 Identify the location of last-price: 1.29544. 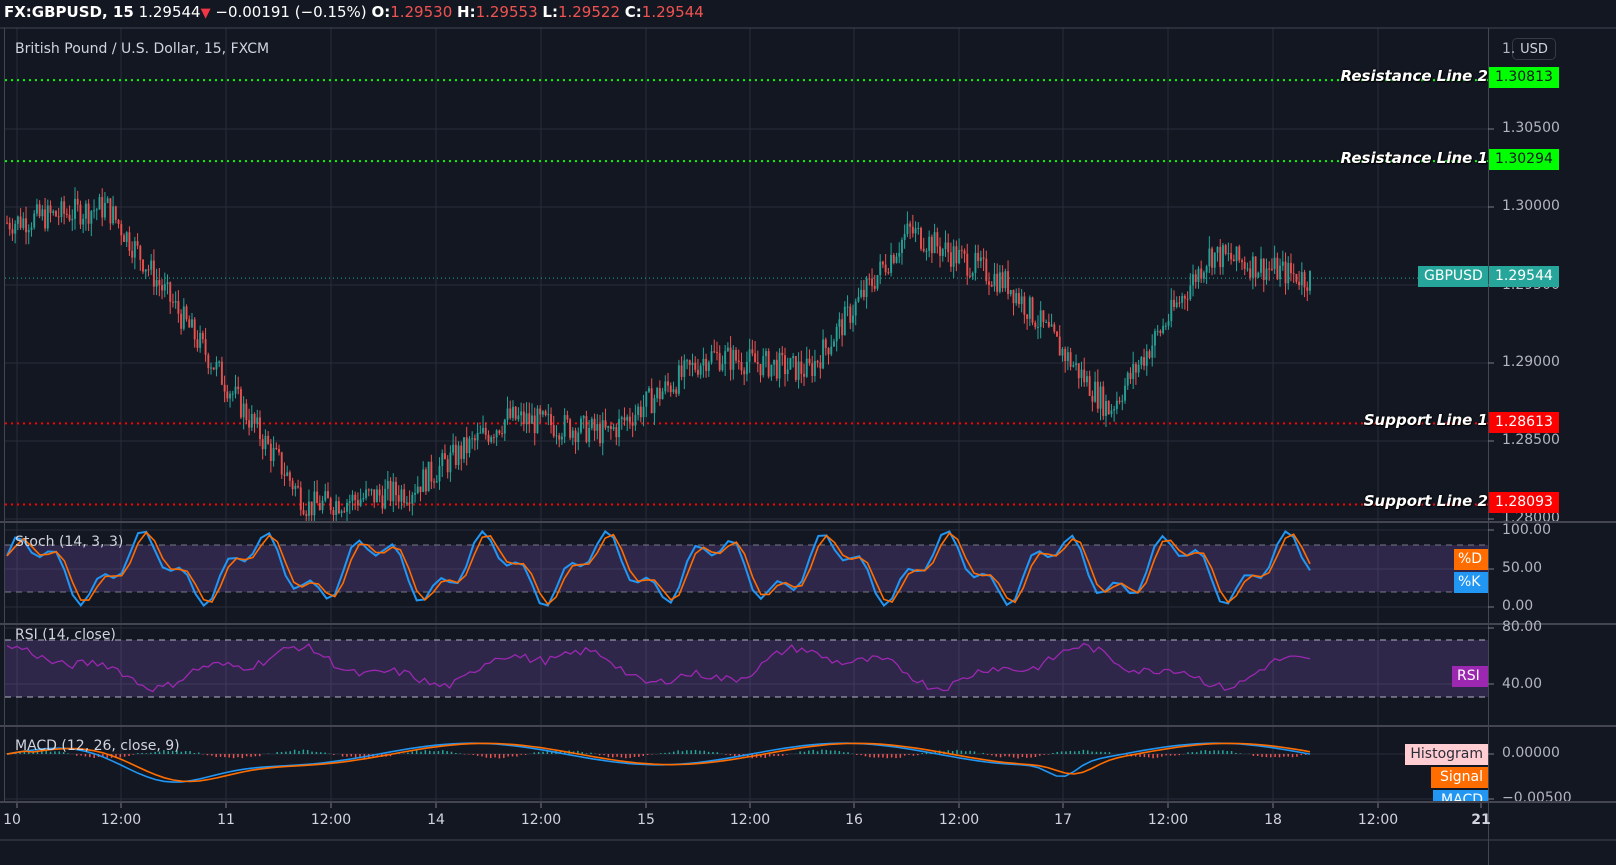
(169, 12).